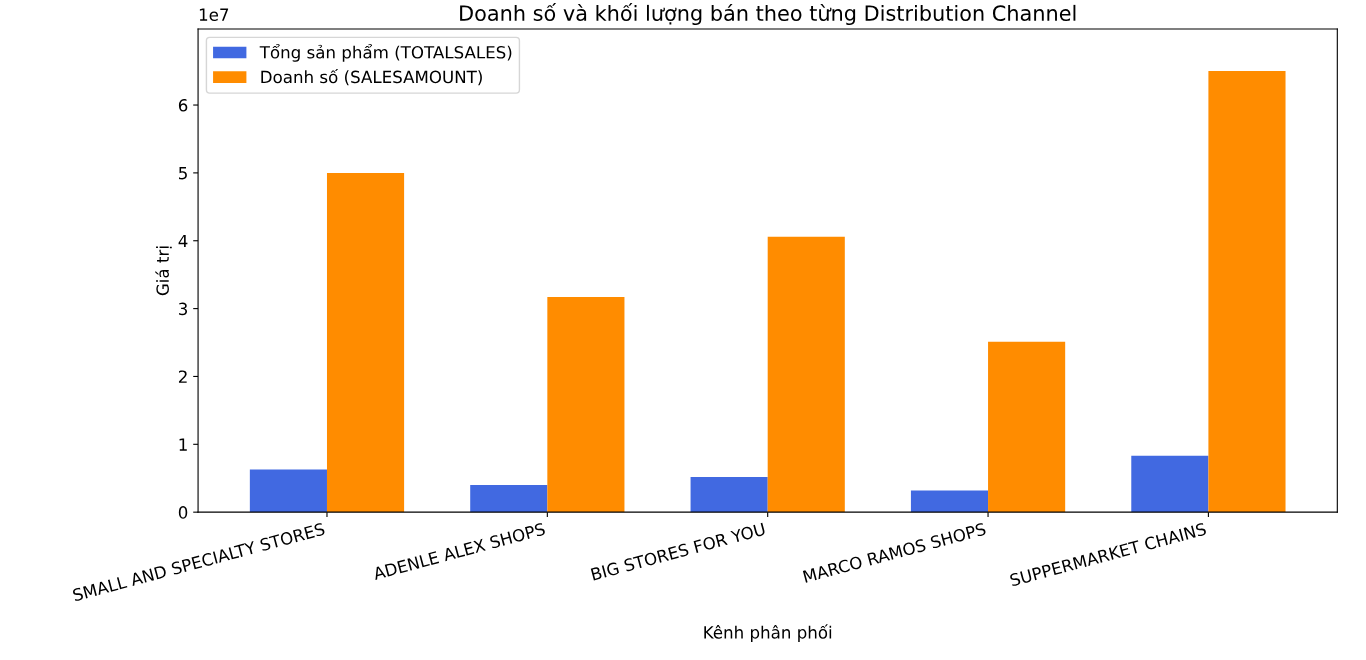  What do you see at coordinates (183, 444) in the screenshot?
I see `y-tick-label: 1` at bounding box center [183, 444].